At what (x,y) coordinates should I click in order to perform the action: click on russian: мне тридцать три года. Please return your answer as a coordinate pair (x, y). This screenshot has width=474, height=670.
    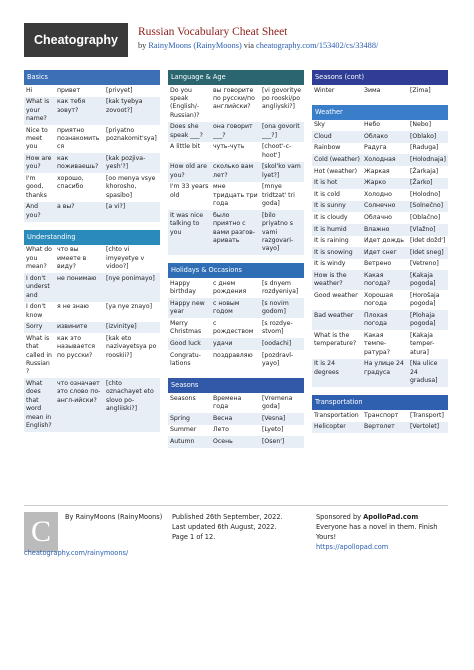
    Looking at the image, I should click on (235, 195).